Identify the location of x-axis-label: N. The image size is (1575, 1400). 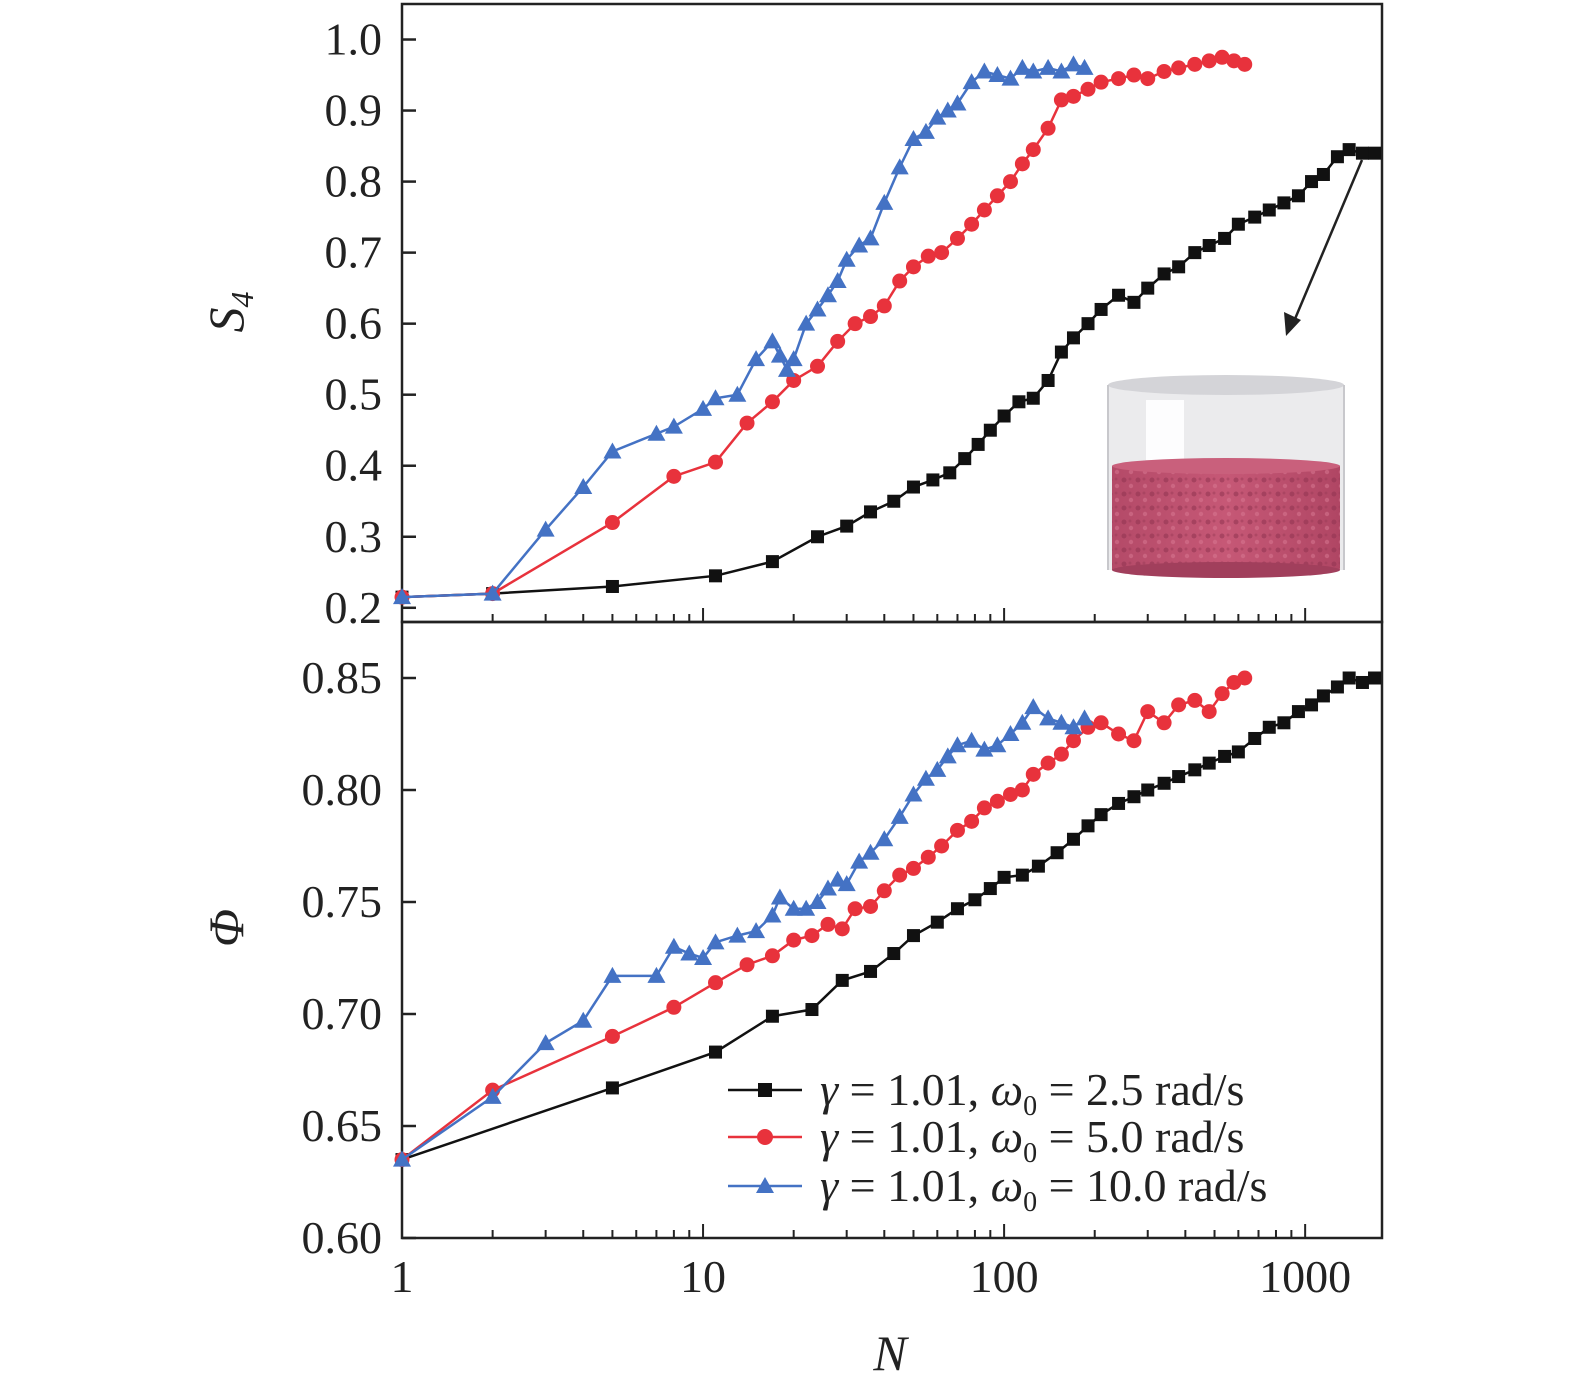
(890, 1353).